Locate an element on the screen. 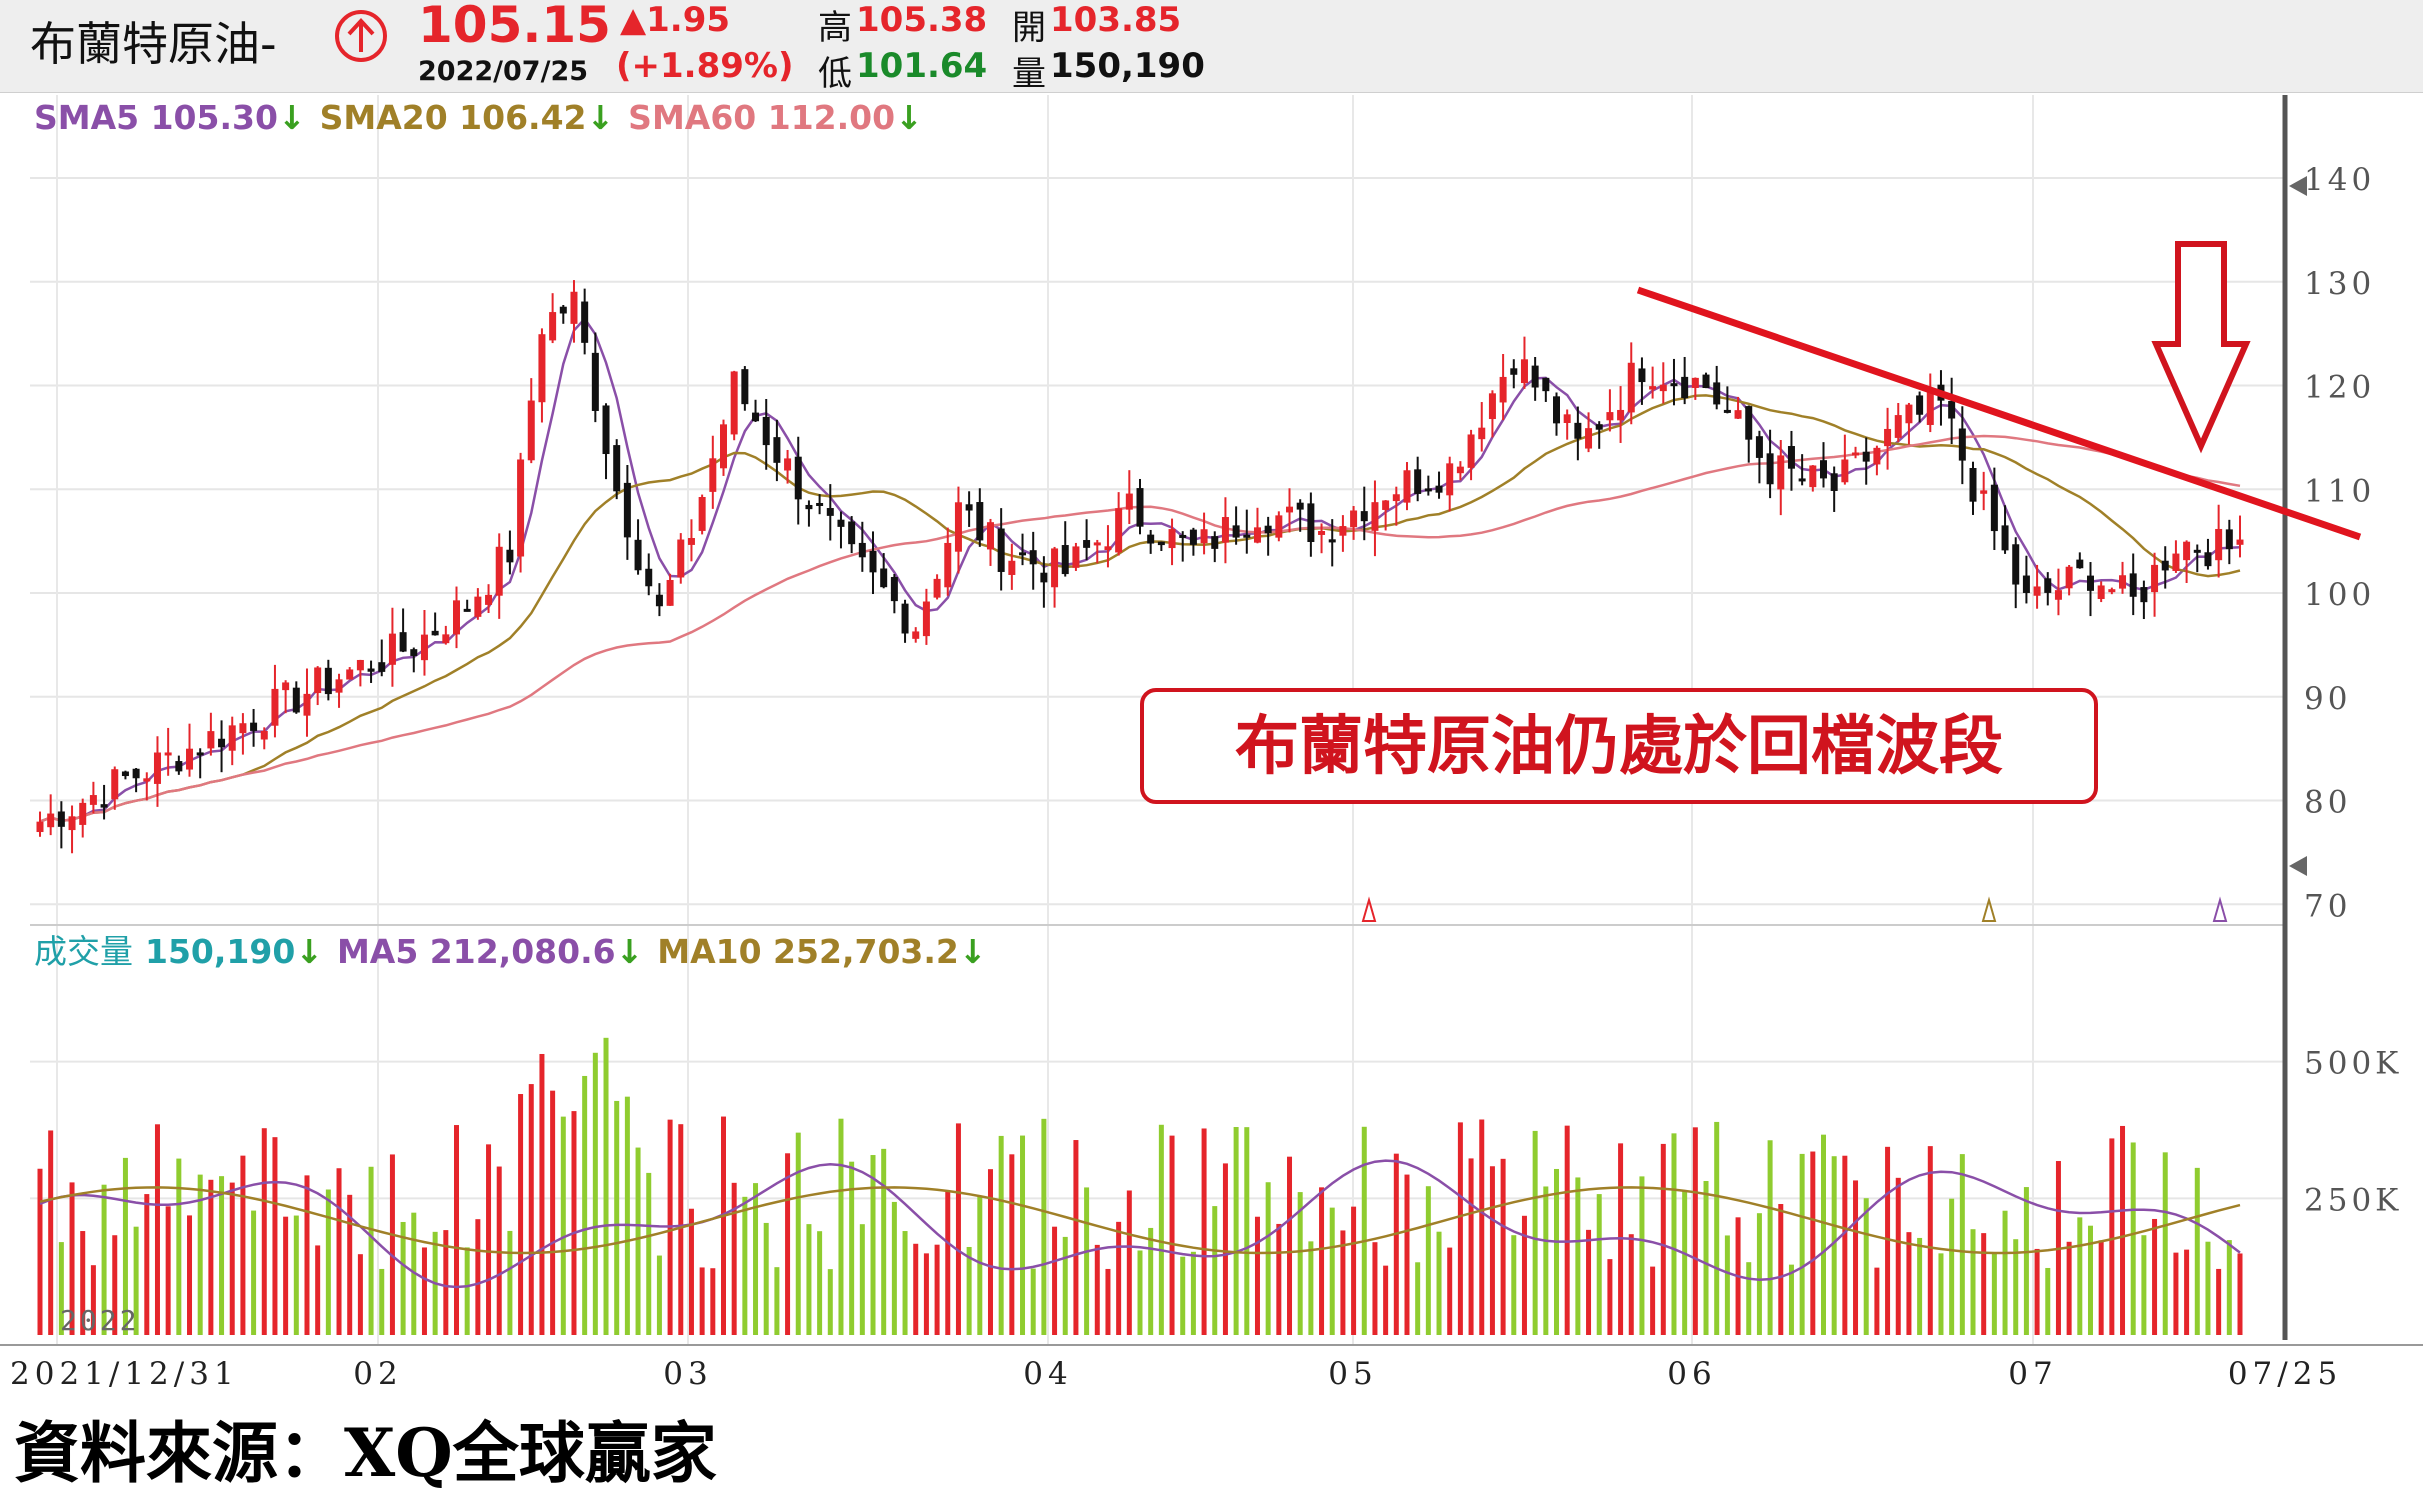 This screenshot has width=2423, height=1511. x-tick-label: 05 is located at coordinates (1352, 1374).